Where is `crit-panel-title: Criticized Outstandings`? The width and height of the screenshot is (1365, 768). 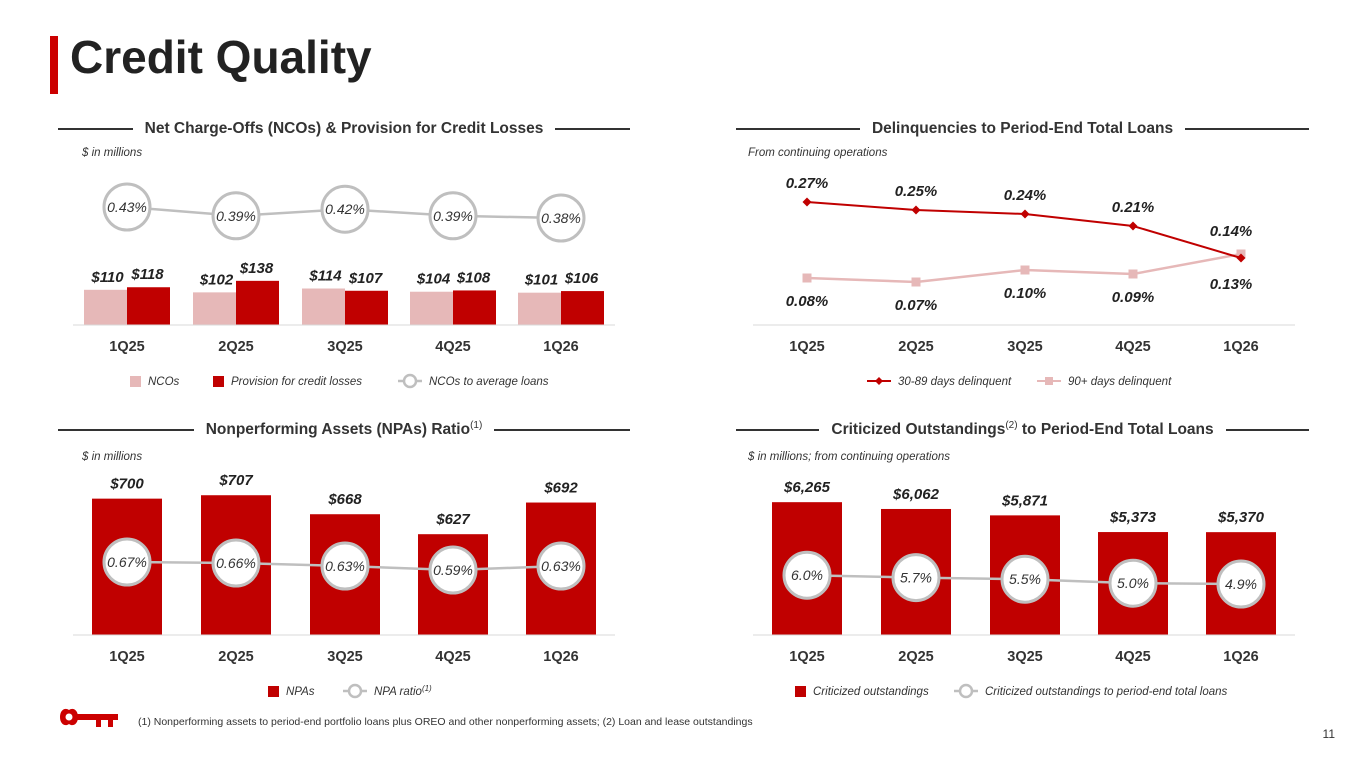
crit-panel-title: Criticized Outstandings is located at coordinates (918, 430).